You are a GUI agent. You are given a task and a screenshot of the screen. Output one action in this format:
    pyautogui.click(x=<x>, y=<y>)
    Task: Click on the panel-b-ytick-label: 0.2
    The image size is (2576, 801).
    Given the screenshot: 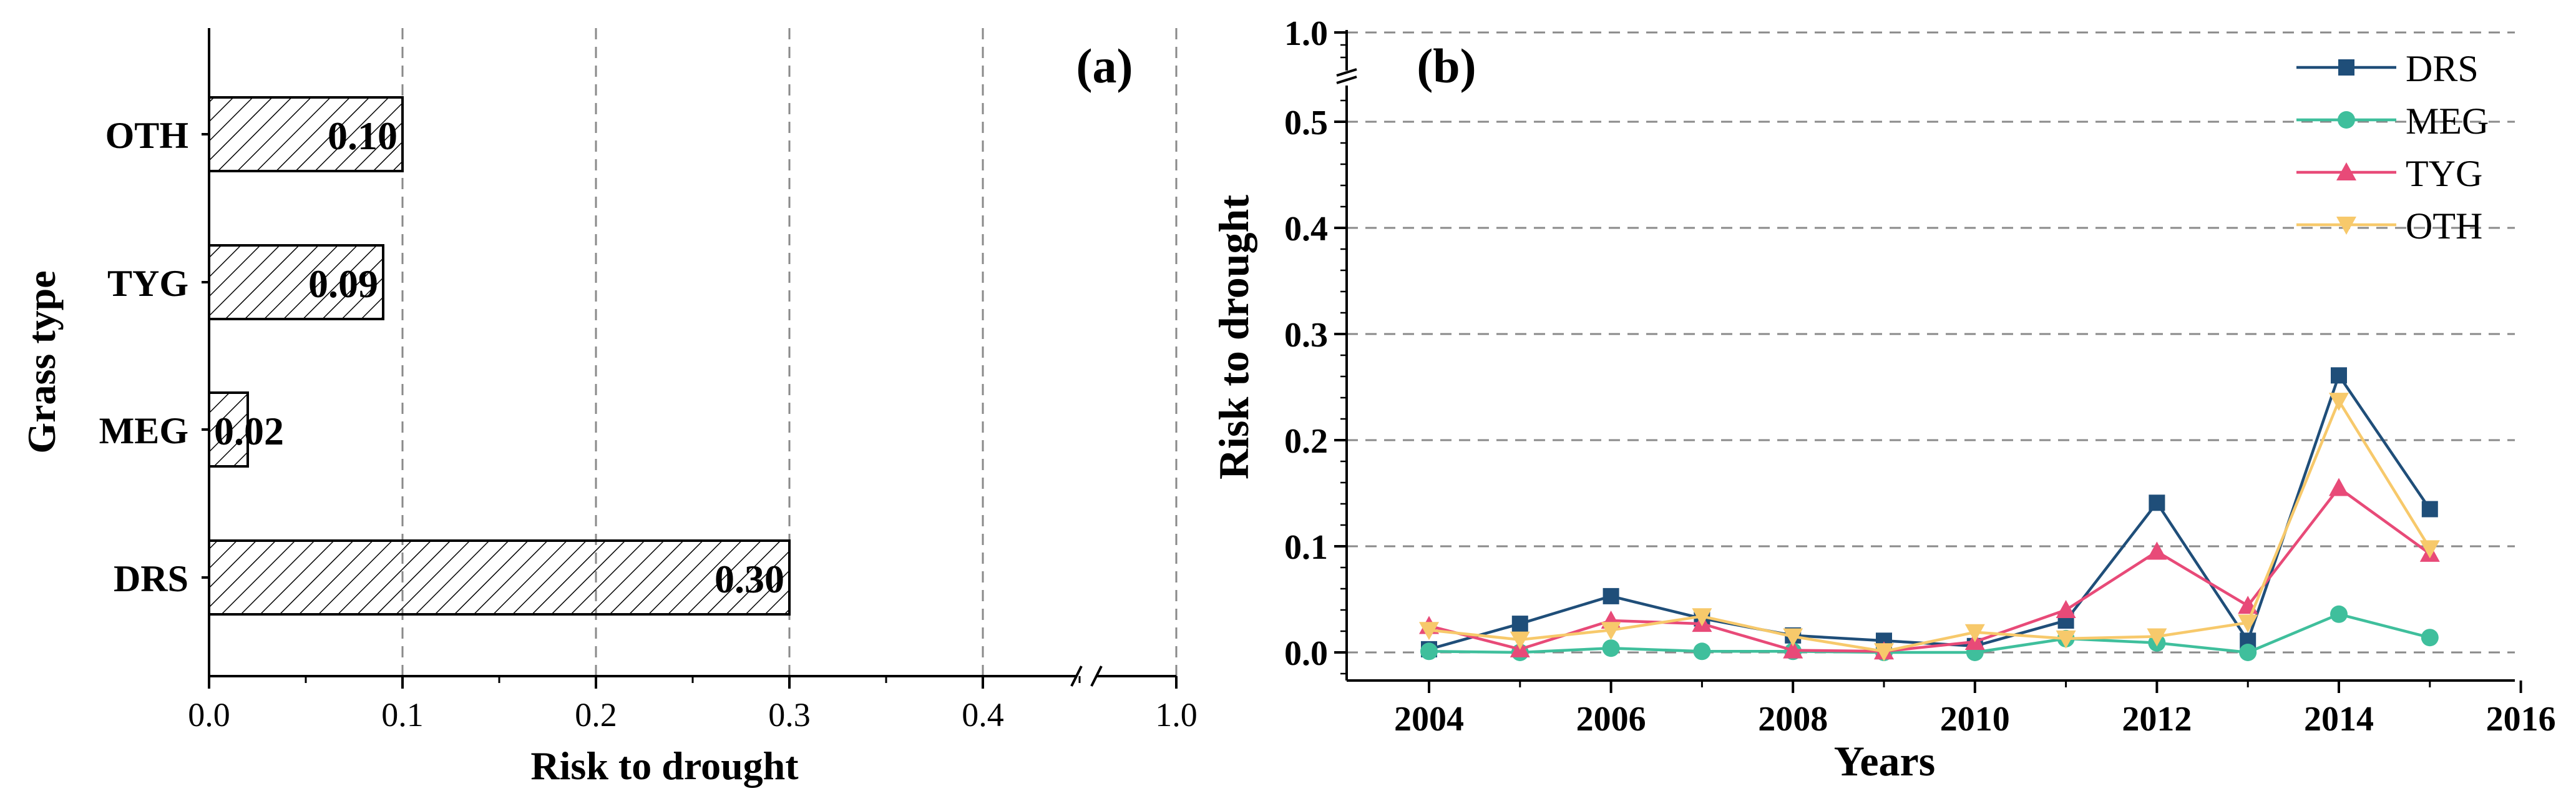 What is the action you would take?
    pyautogui.click(x=1306, y=441)
    